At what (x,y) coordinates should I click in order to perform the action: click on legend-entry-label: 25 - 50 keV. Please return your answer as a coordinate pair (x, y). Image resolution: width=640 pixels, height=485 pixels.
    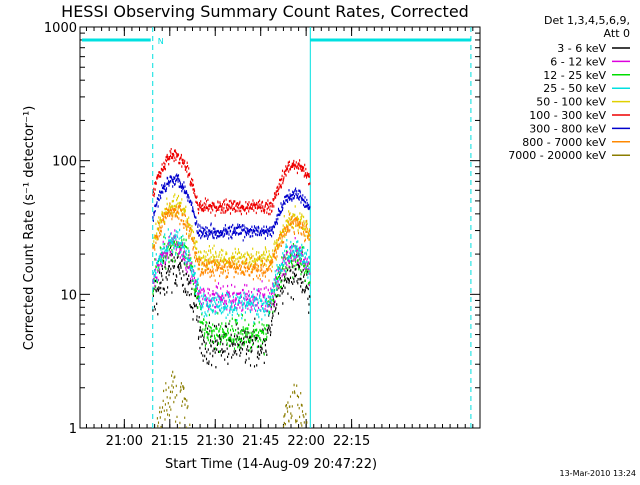
    Looking at the image, I should click on (574, 88).